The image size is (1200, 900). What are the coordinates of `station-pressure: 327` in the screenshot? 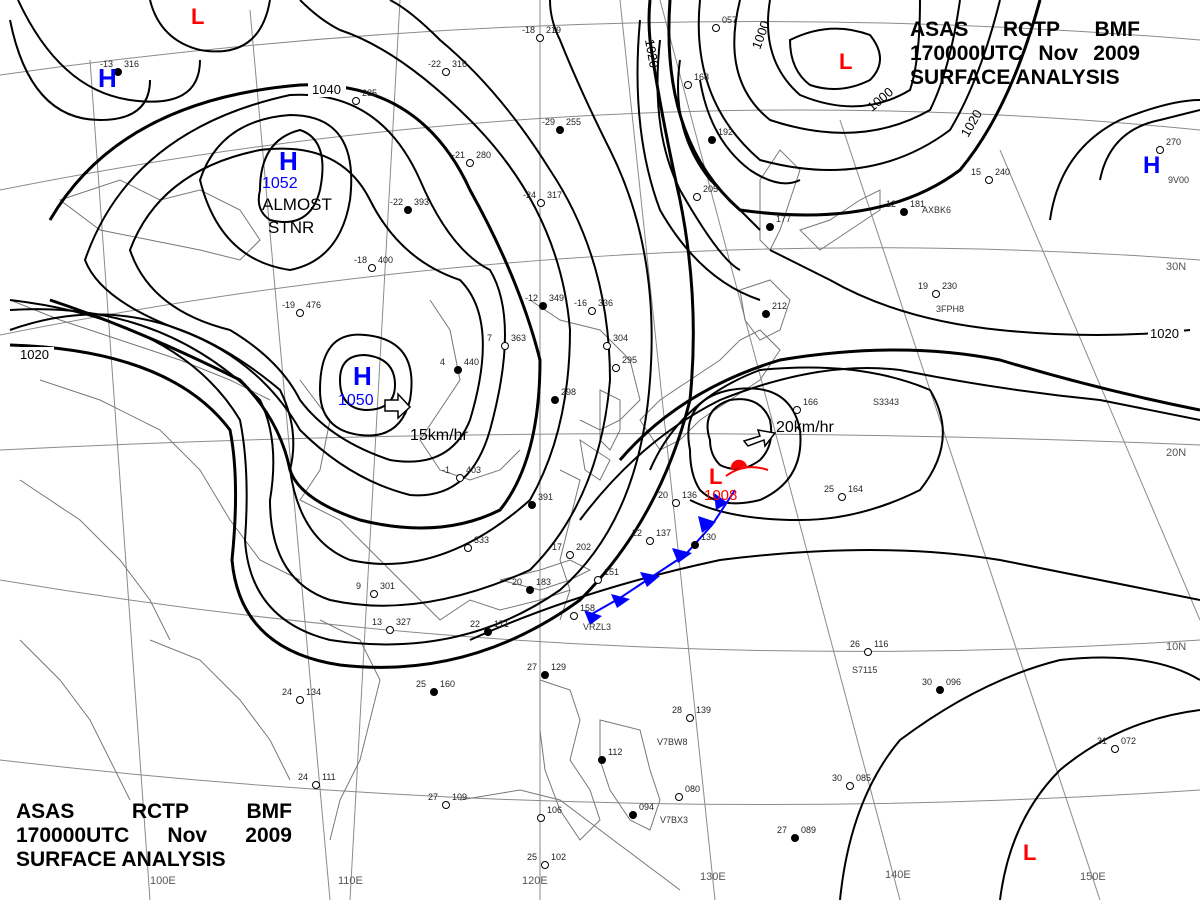 It's located at (403, 622).